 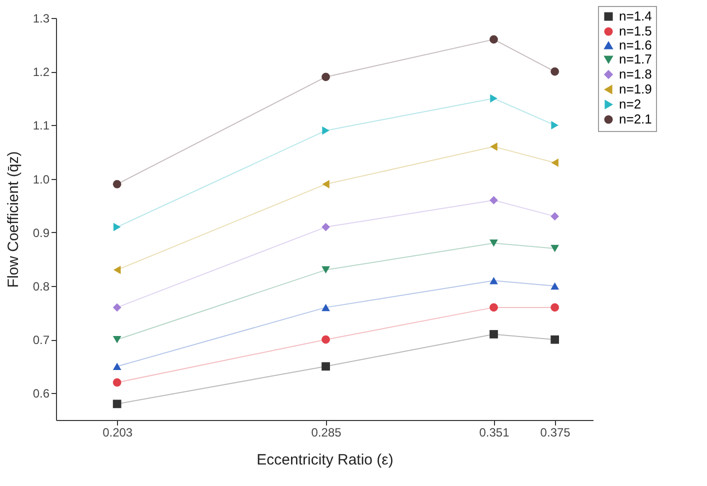 I want to click on legend-label: n=2, so click(x=630, y=104).